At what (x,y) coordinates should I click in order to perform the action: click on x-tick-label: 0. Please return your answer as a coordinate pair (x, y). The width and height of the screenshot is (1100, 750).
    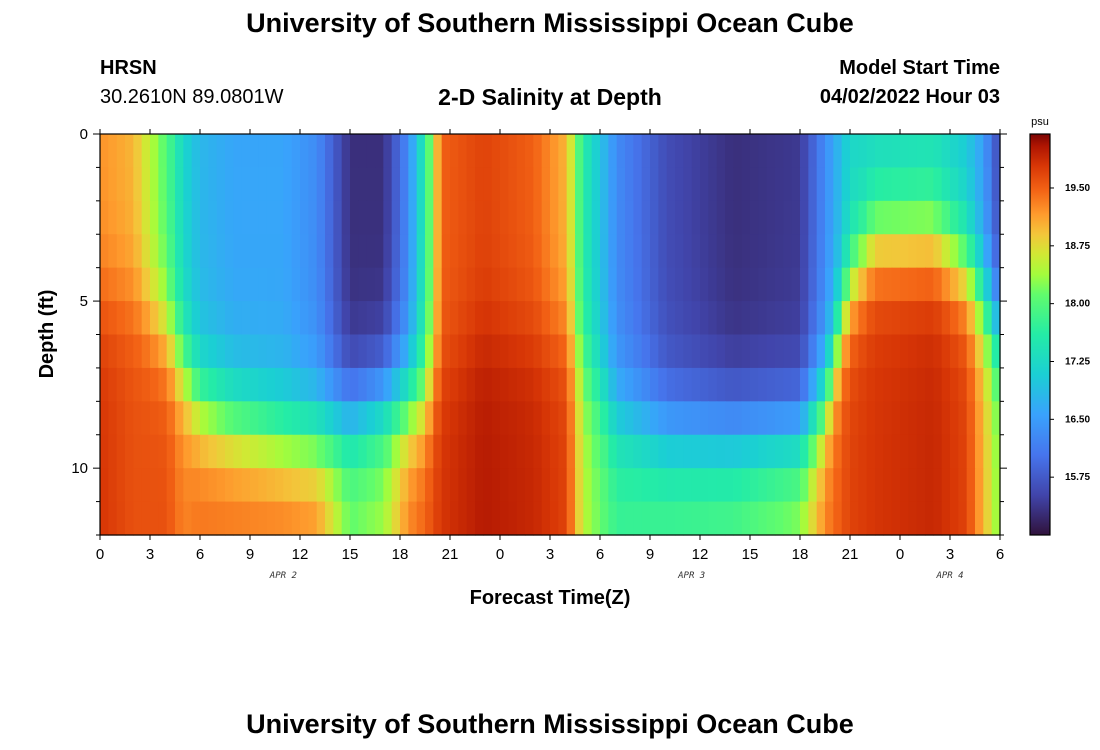
    Looking at the image, I should click on (500, 554).